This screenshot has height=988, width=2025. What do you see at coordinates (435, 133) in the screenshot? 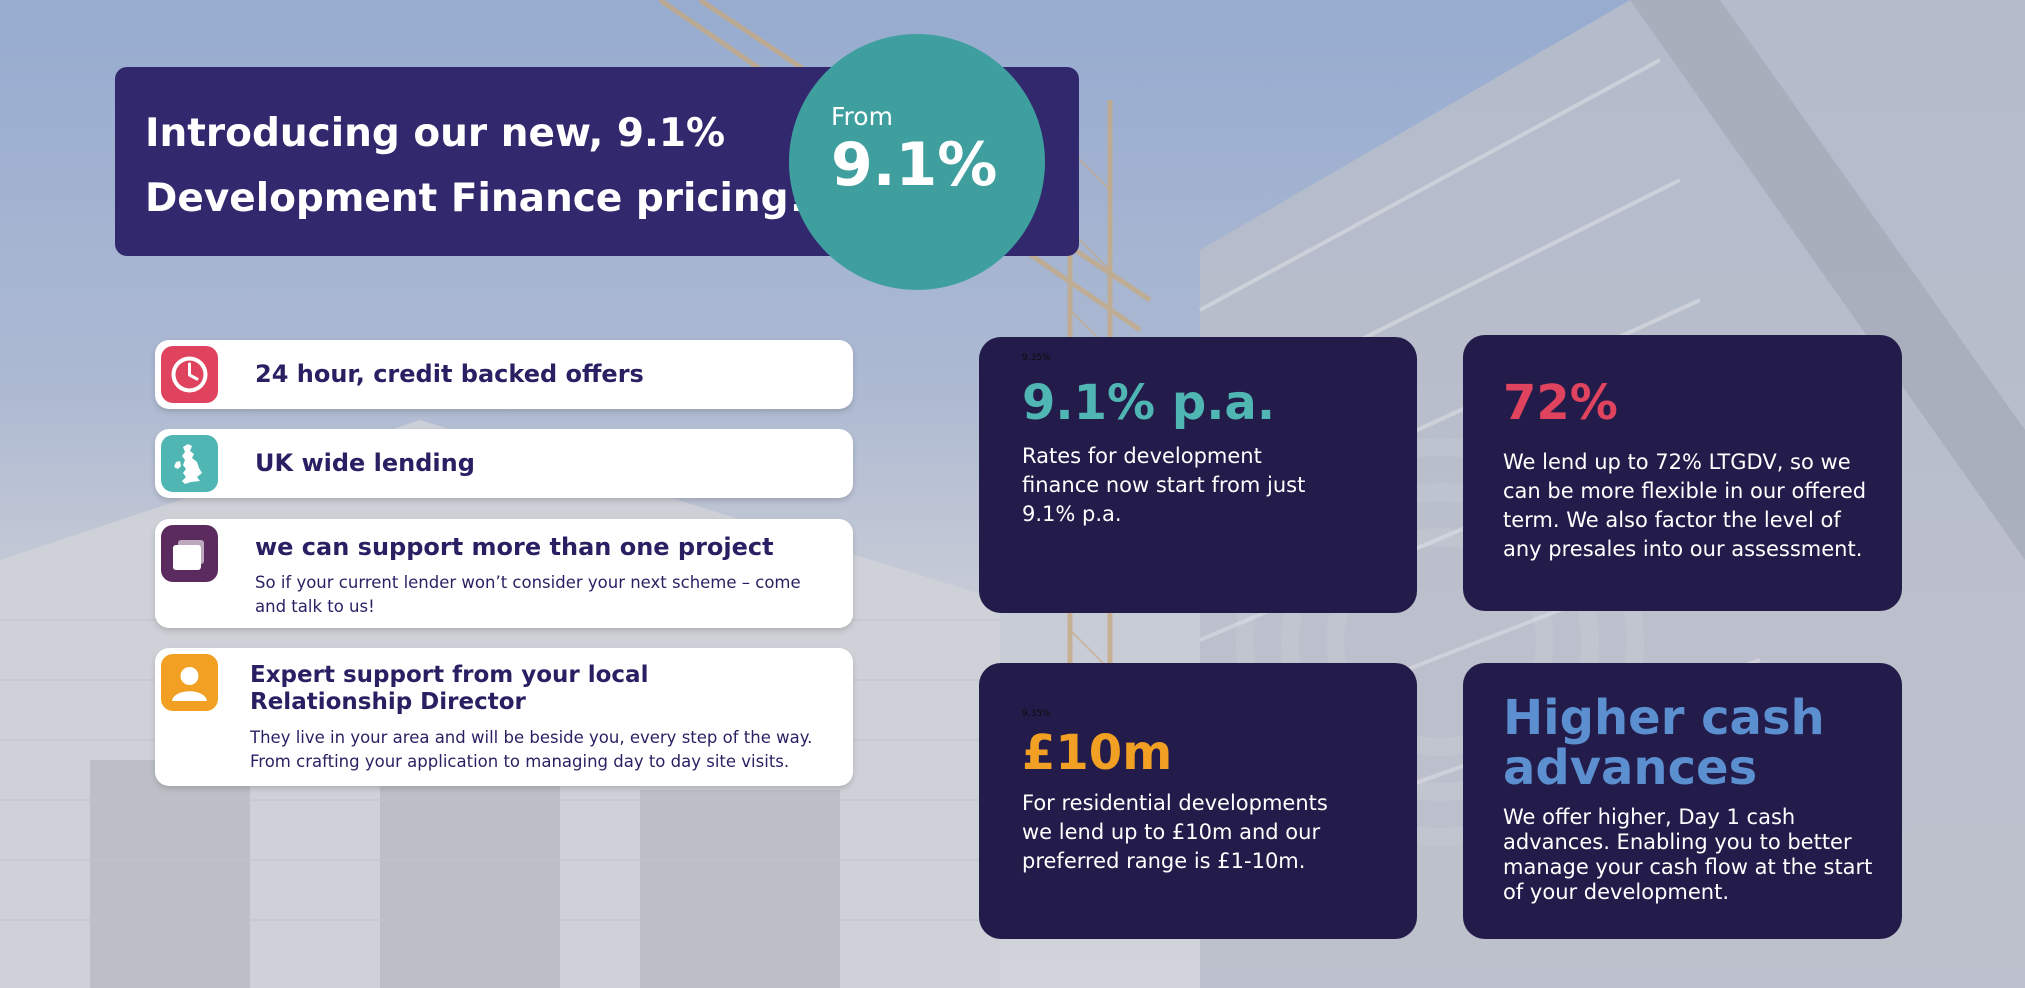
I see `headline-line-1: Introducing our new, 9.1%` at bounding box center [435, 133].